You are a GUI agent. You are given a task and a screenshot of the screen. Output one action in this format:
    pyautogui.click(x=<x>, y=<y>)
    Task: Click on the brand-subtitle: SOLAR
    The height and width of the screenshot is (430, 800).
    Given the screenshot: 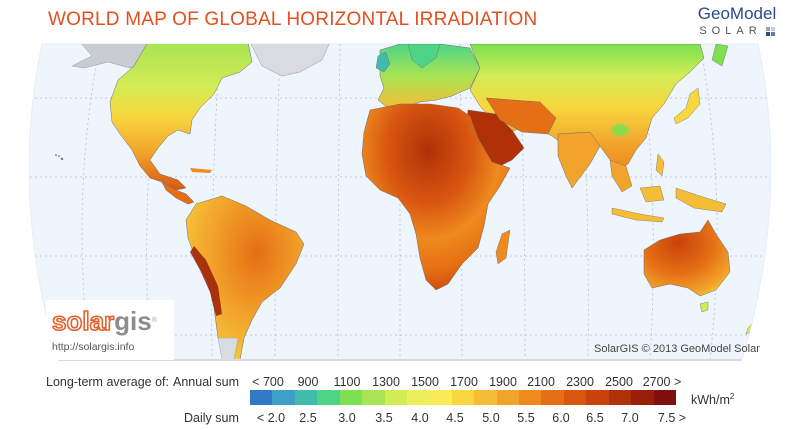 What is the action you would take?
    pyautogui.click(x=737, y=31)
    